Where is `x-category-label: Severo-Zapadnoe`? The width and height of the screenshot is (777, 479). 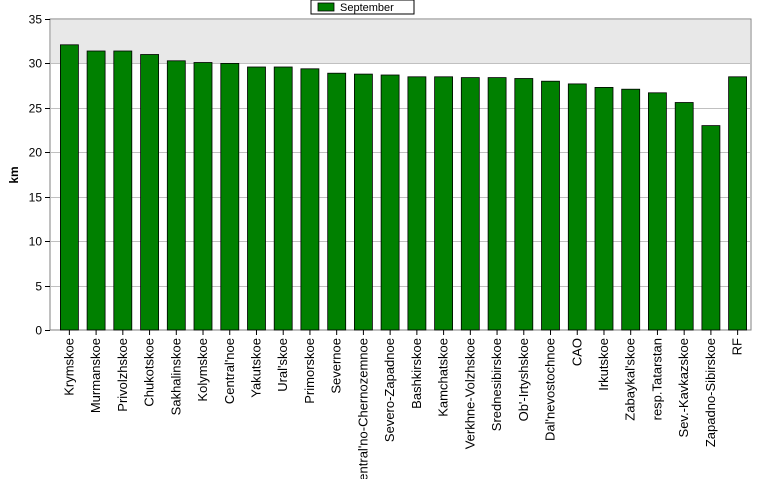
x-category-label: Severo-Zapadnoe is located at coordinates (389, 390).